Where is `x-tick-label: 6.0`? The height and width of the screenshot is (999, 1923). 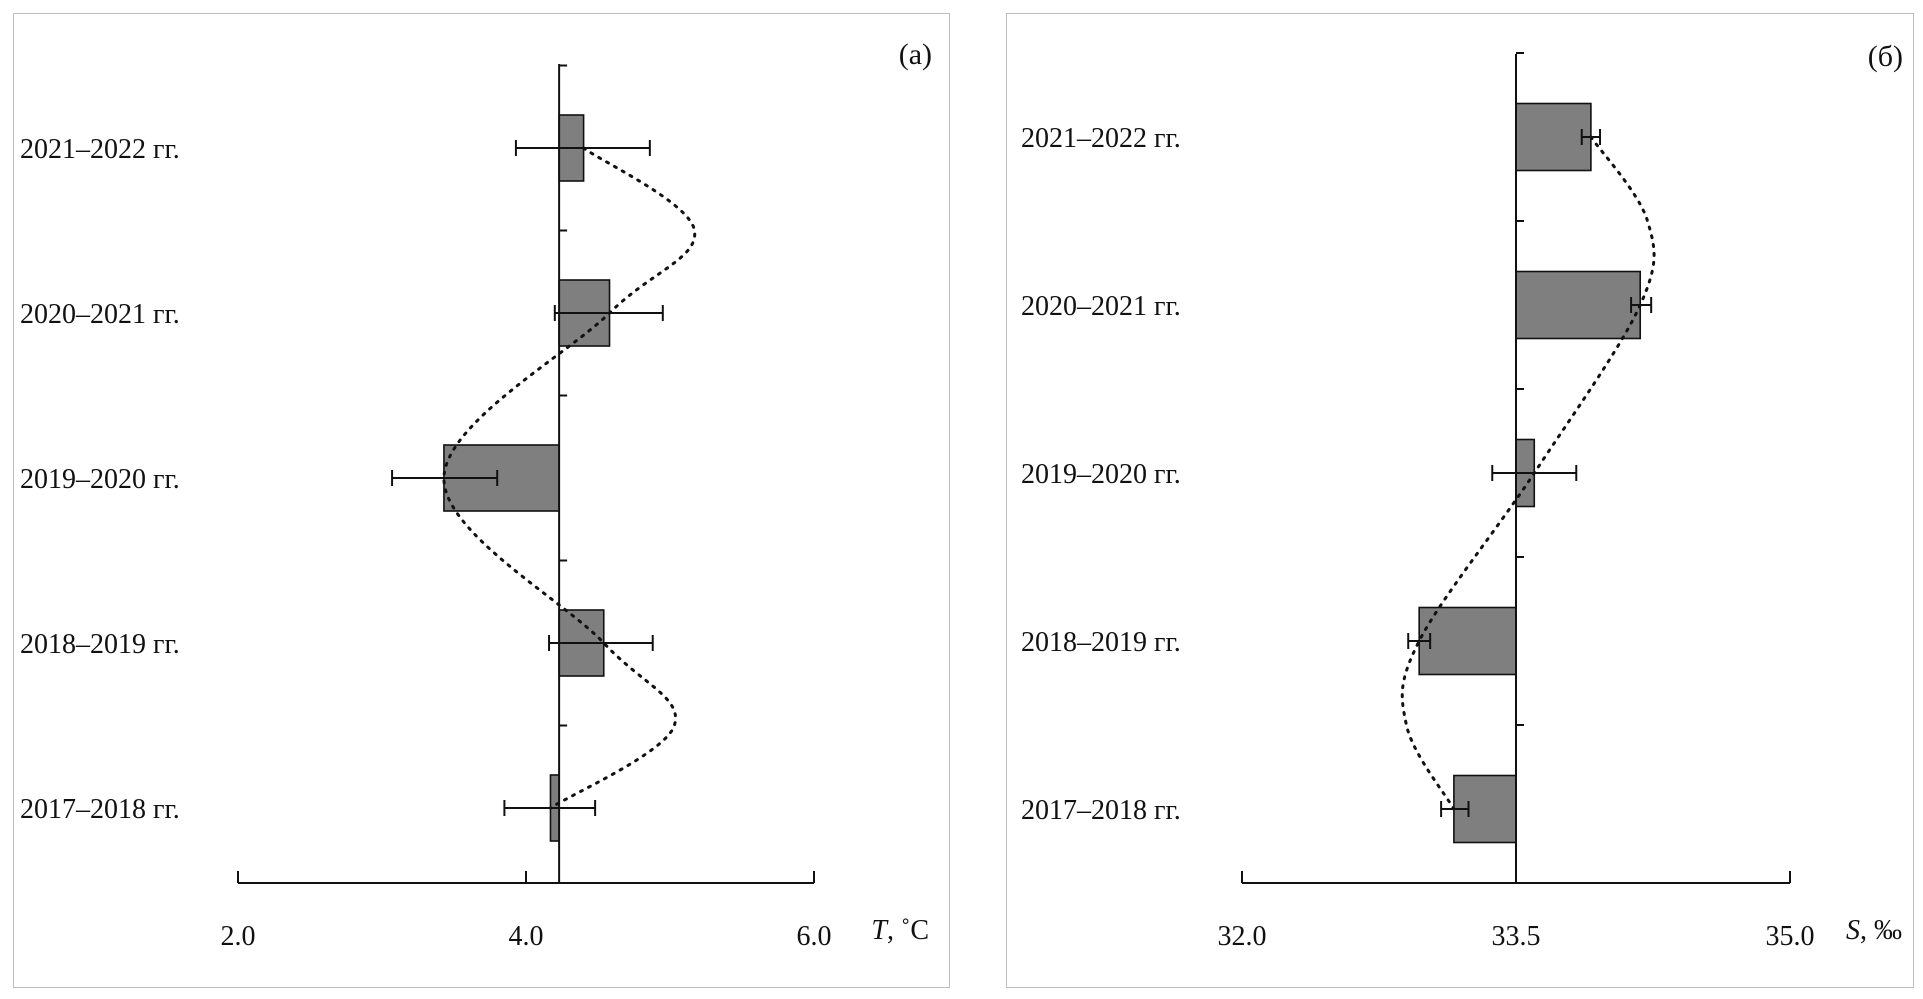
x-tick-label: 6.0 is located at coordinates (814, 936).